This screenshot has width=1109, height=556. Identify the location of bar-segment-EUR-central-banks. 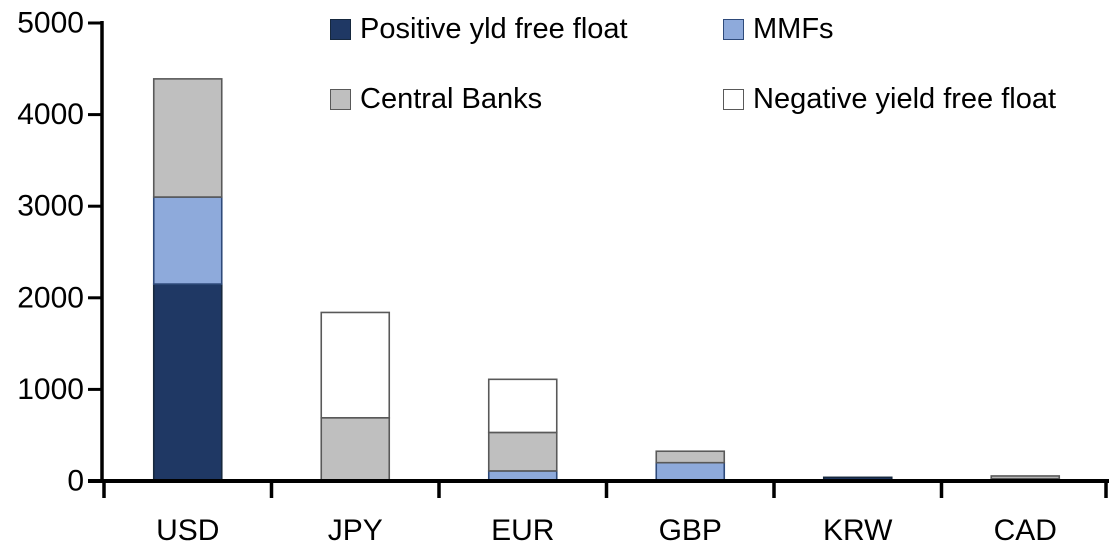
(522, 451).